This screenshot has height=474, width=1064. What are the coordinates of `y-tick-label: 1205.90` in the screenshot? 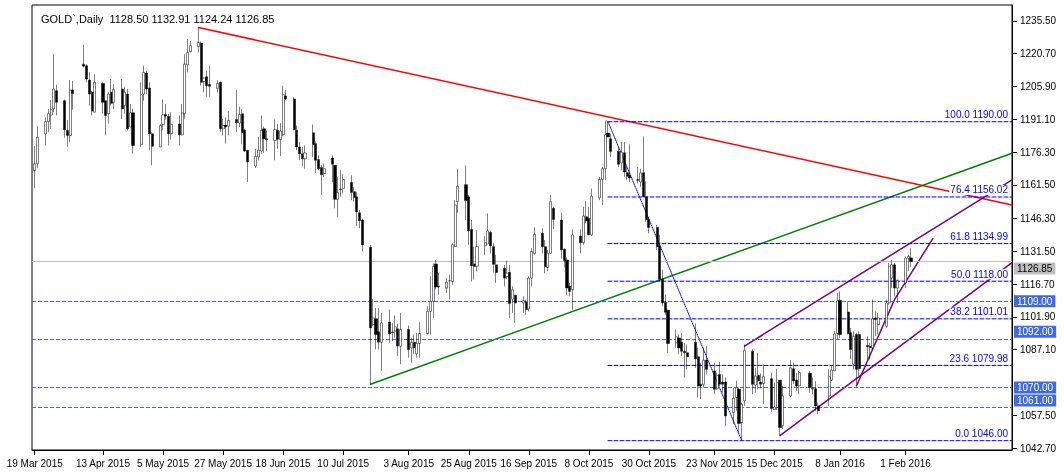 It's located at (1038, 87).